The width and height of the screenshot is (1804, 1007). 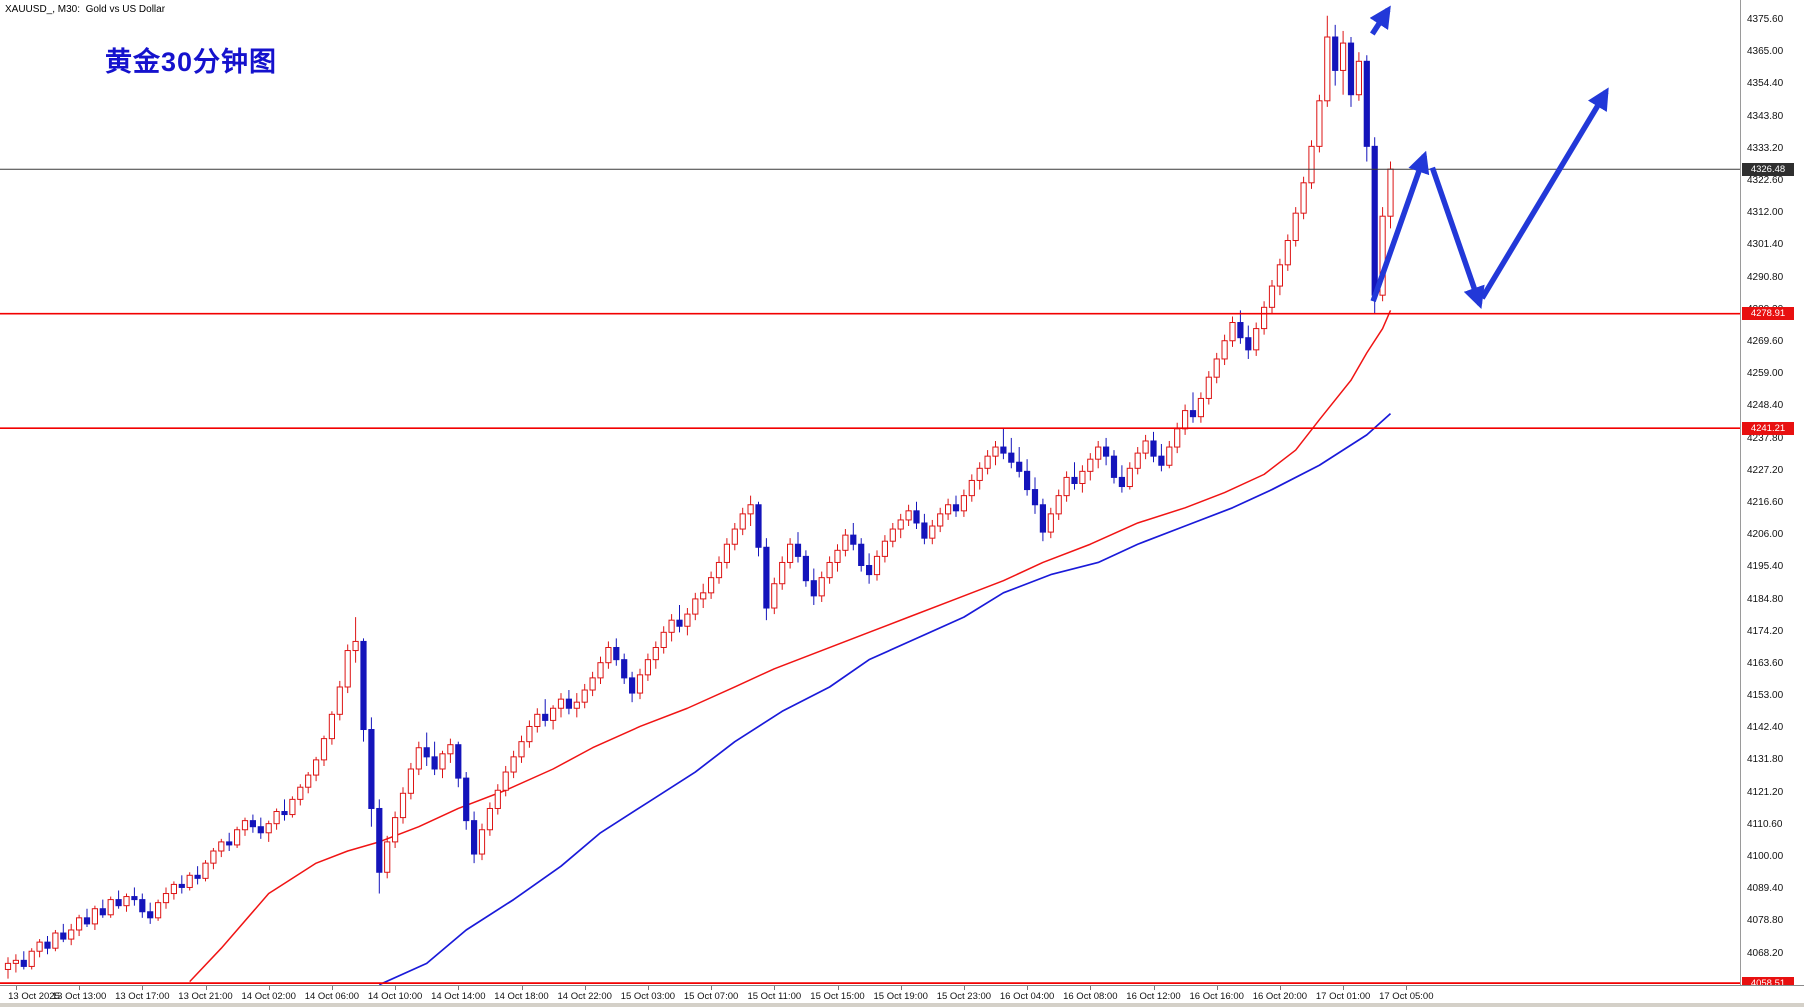 What do you see at coordinates (142, 996) in the screenshot?
I see `time-axis-label: 13 Oct 17:00` at bounding box center [142, 996].